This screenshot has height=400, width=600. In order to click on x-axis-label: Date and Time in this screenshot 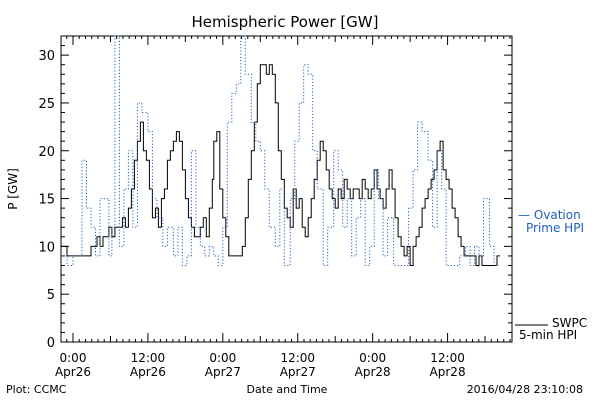, I will do `click(287, 389)`.